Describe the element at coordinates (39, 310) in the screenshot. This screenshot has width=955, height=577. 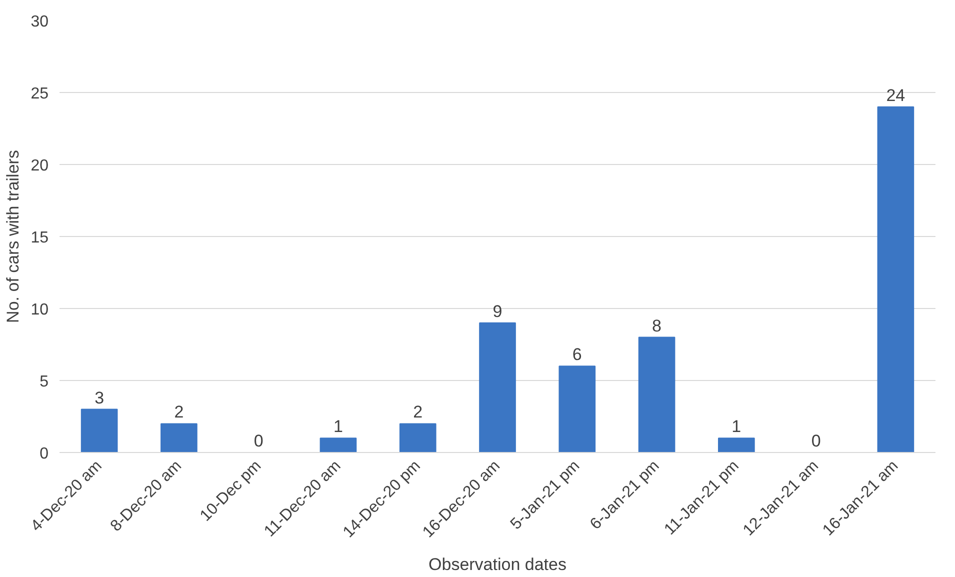
I see `y-tick-label: 10` at that location.